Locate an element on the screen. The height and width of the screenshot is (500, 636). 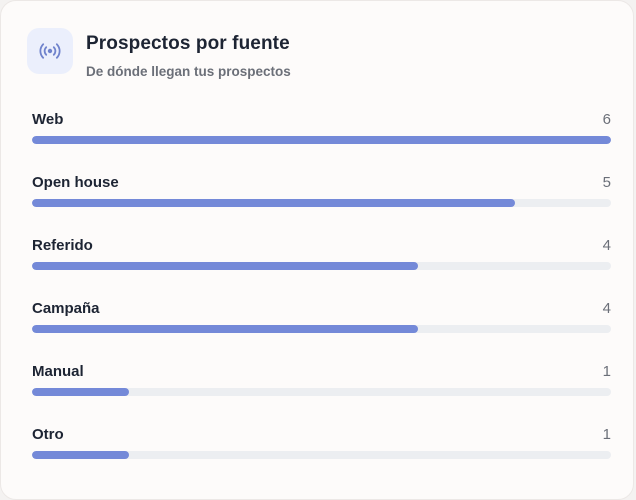
source-row-otro: Otro 1 is located at coordinates (321, 455).